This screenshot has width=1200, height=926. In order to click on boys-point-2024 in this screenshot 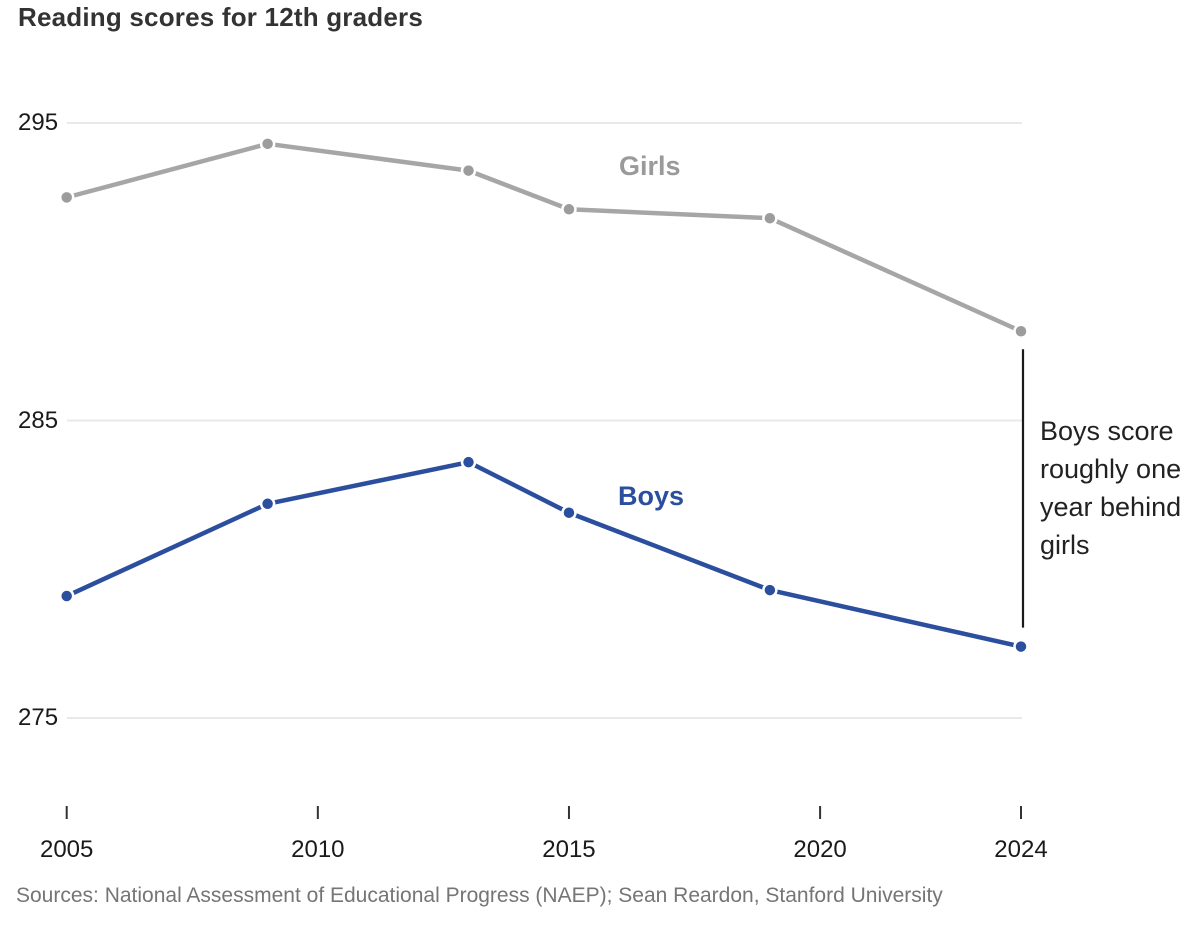, I will do `click(1021, 646)`.